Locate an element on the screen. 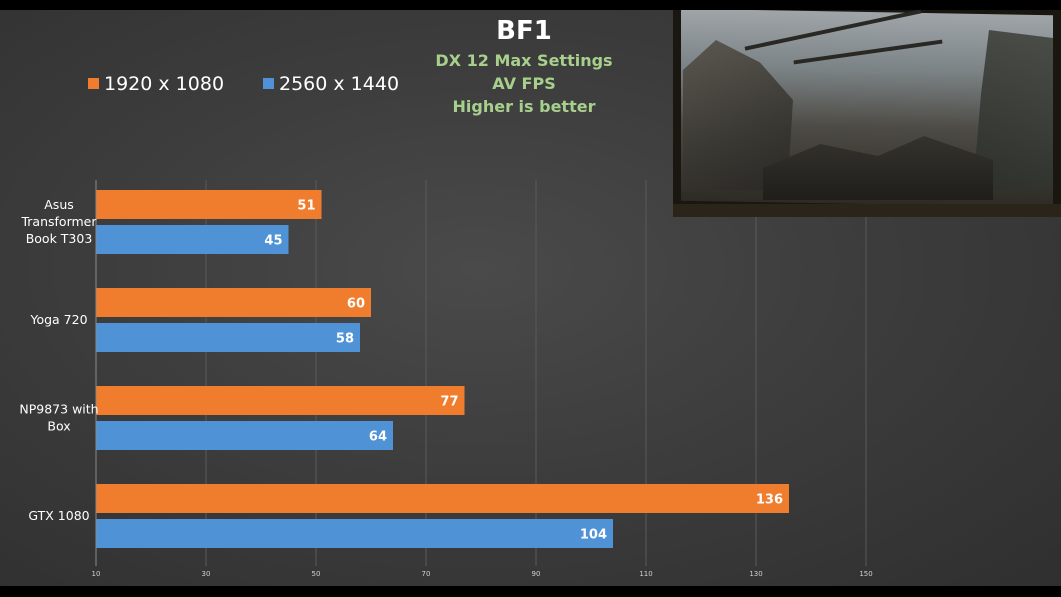  category-label: Book T303 is located at coordinates (59, 238).